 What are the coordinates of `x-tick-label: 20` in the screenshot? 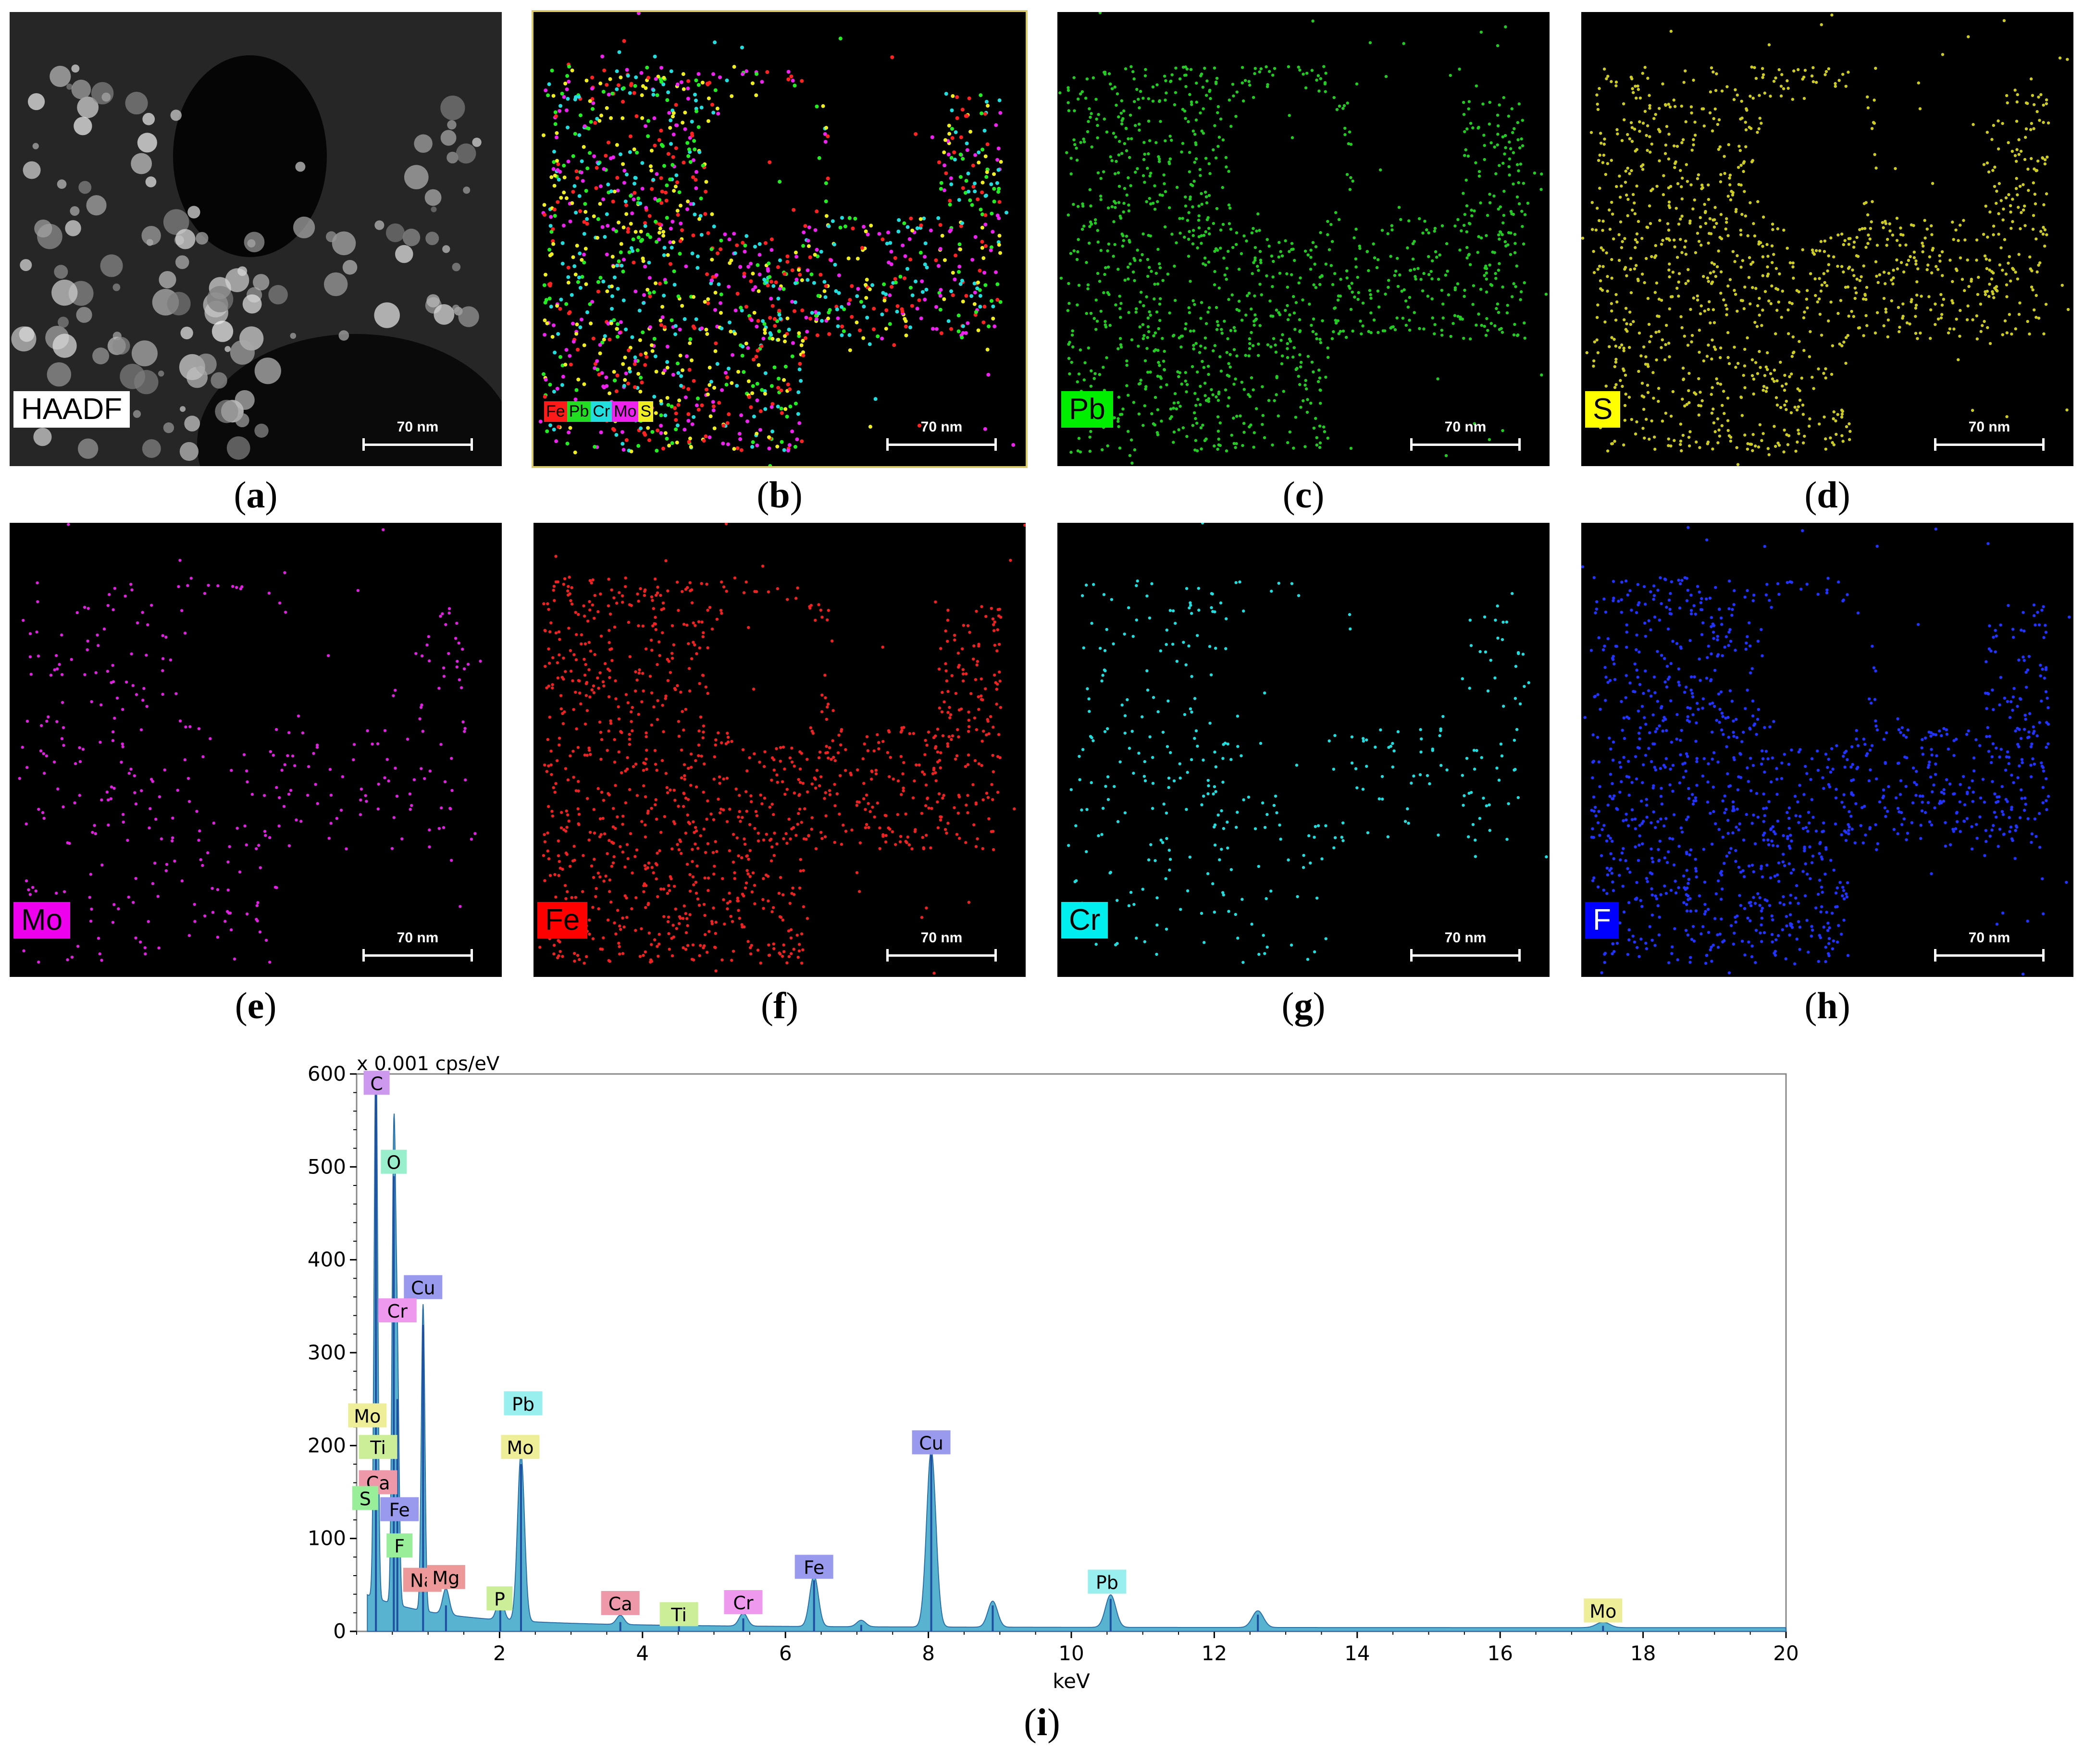 It's located at (1786, 1653).